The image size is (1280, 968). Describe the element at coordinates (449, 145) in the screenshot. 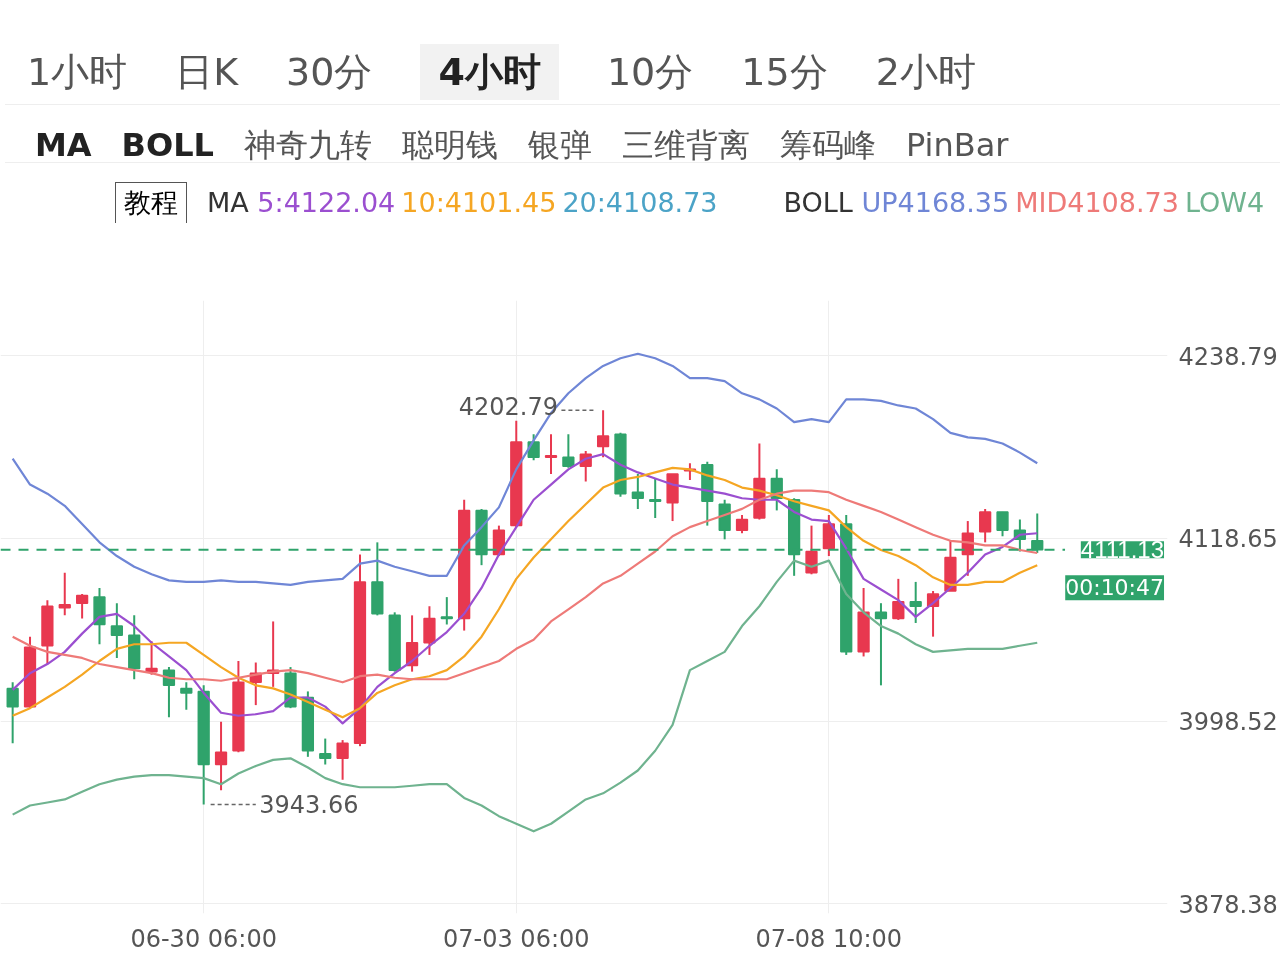

I see `text: 聪明钱` at that location.